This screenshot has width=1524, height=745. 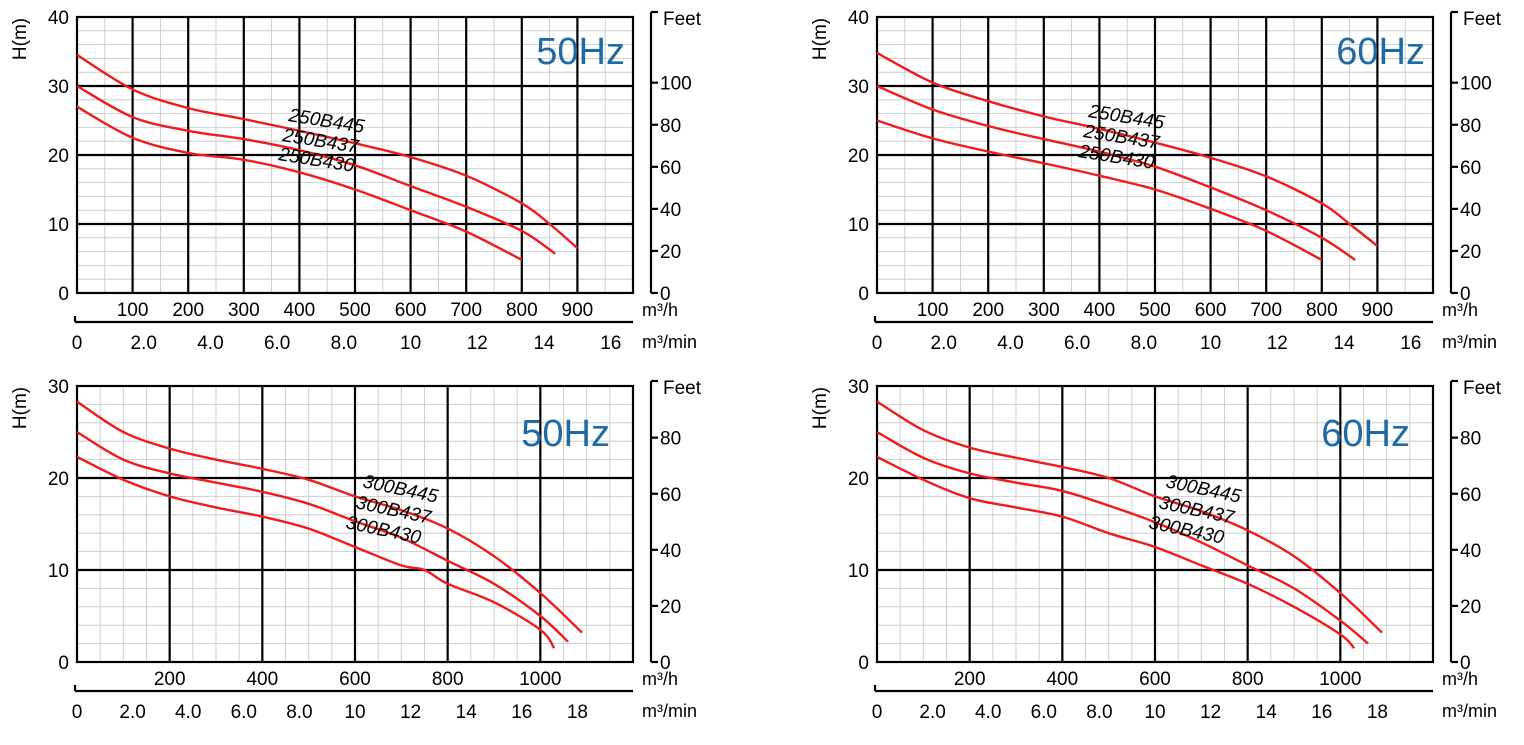 I want to click on x-tick-label-m3h: 900, so click(x=1378, y=310).